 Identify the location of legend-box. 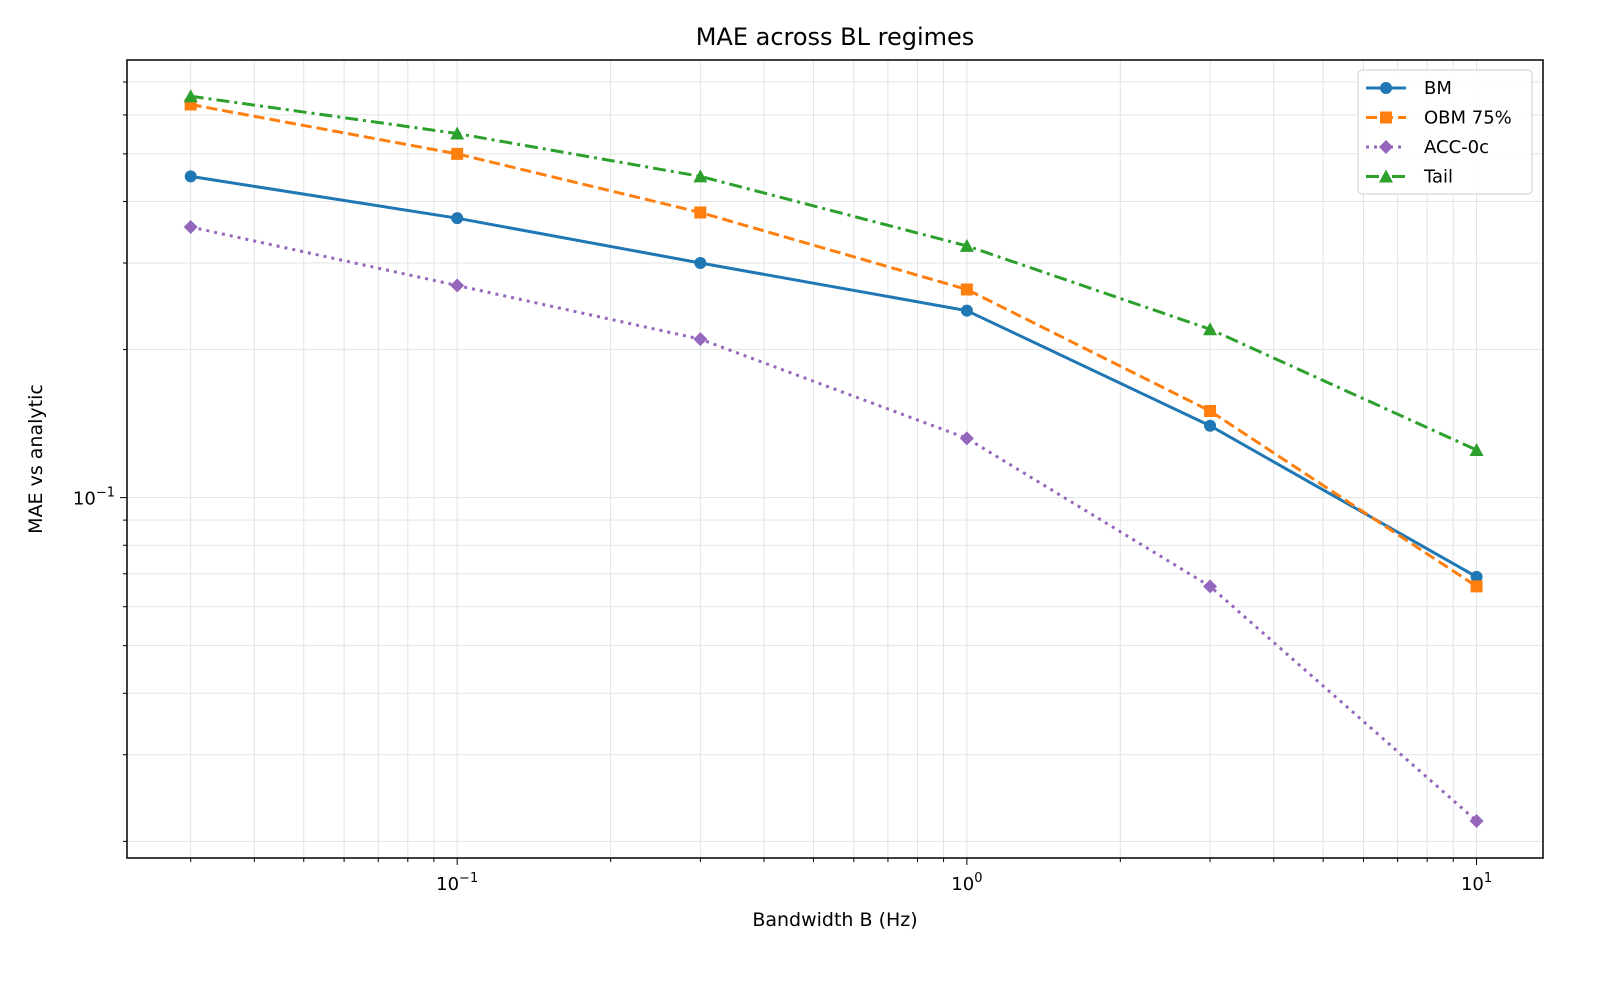
(1445, 132).